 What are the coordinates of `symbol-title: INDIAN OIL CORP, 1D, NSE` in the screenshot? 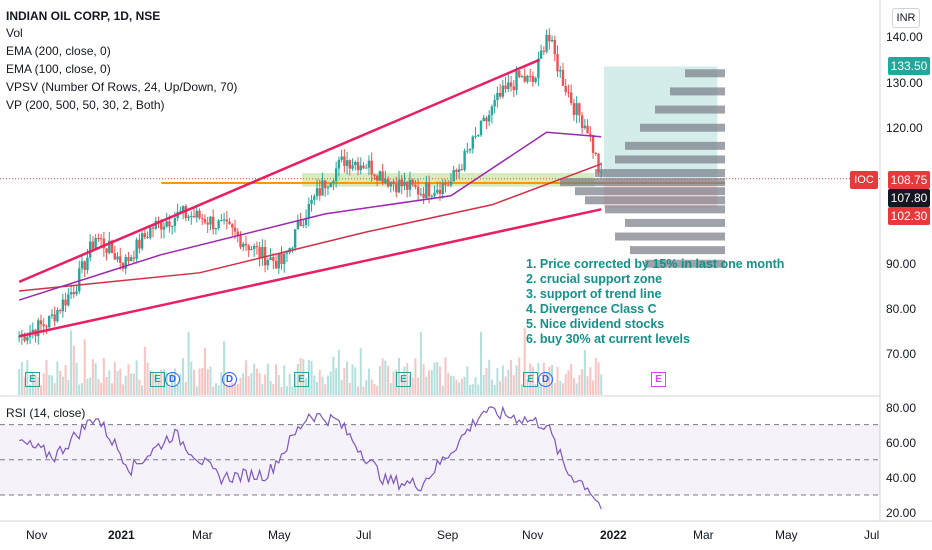 It's located at (83, 16).